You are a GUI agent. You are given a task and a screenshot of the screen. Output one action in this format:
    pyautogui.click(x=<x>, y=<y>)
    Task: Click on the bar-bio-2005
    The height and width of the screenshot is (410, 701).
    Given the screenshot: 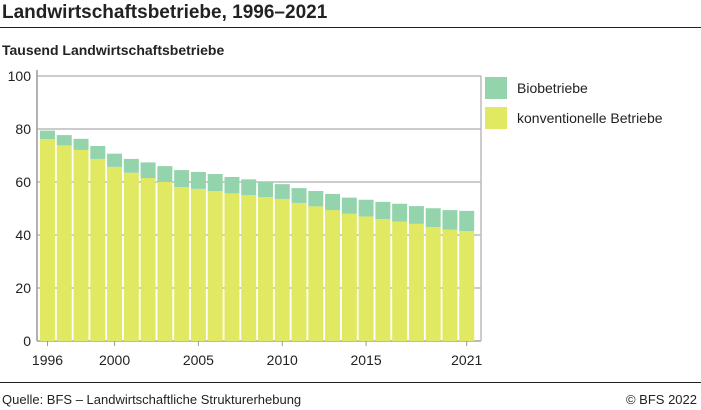 What is the action you would take?
    pyautogui.click(x=198, y=180)
    